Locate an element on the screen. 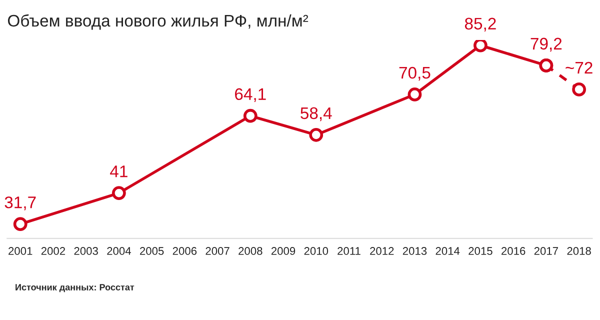 Image resolution: width=600 pixels, height=320 pixels. chart-title: Объем ввода нового жилья РФ, млн/м² is located at coordinates (158, 22).